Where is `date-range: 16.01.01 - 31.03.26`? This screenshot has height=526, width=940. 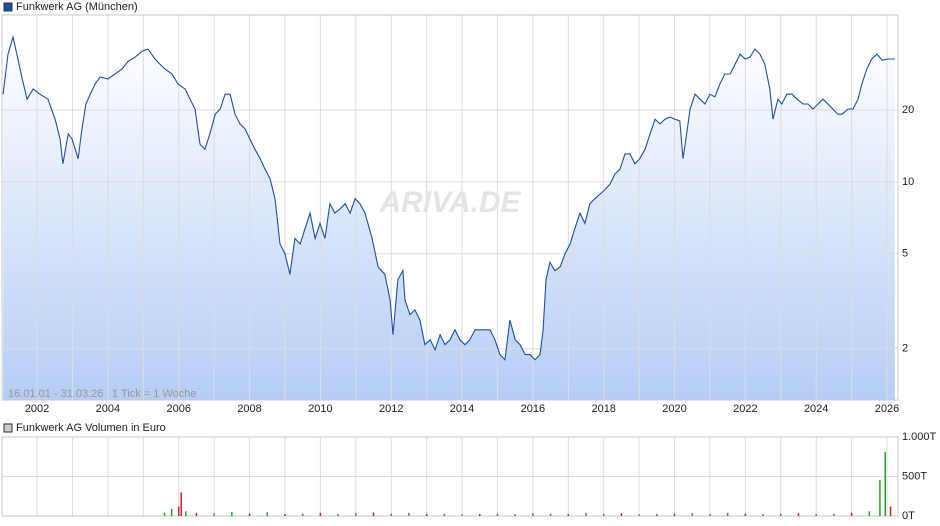
date-range: 16.01.01 - 31.03.26 is located at coordinates (55, 394).